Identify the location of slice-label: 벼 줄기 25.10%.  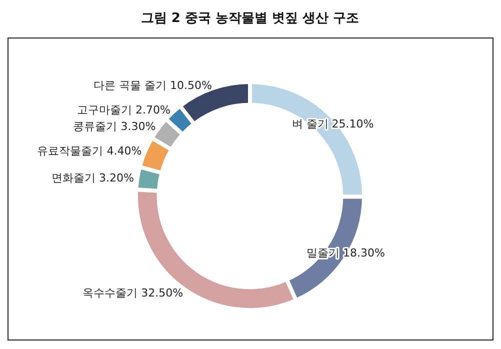
(333, 124).